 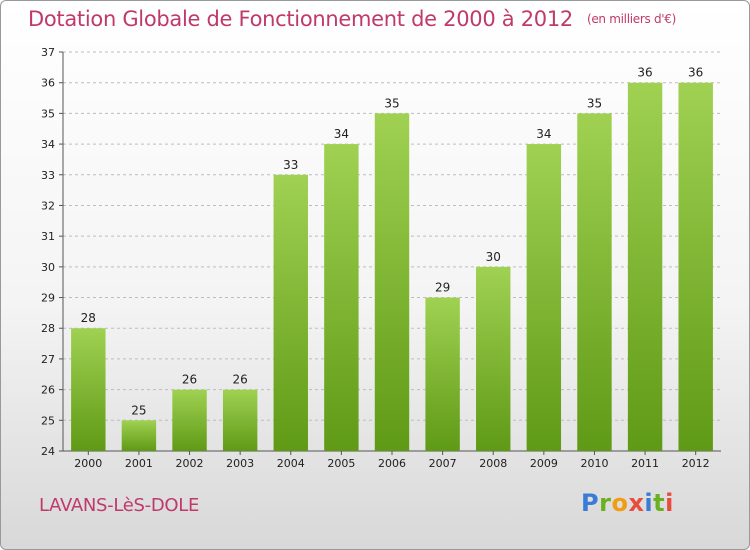 What do you see at coordinates (443, 463) in the screenshot?
I see `x-tick-label: 2007` at bounding box center [443, 463].